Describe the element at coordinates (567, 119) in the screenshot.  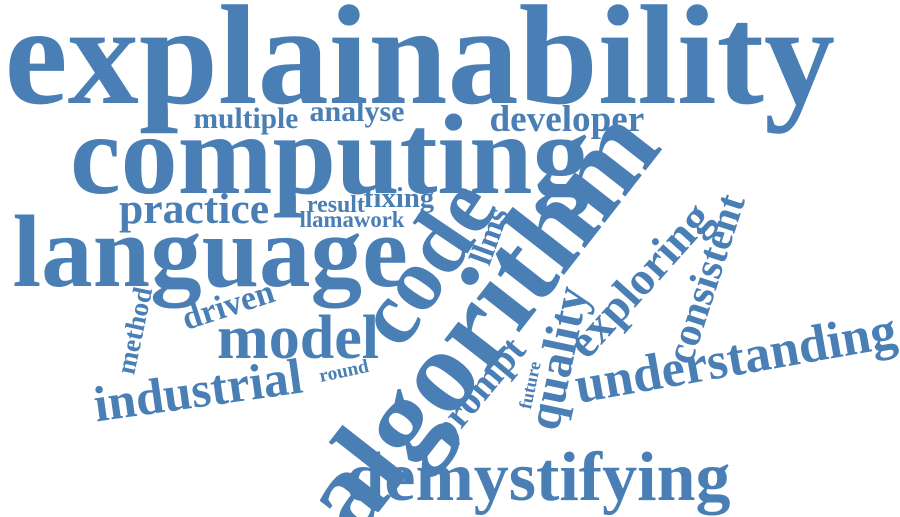
I see `word-developer: developer` at that location.